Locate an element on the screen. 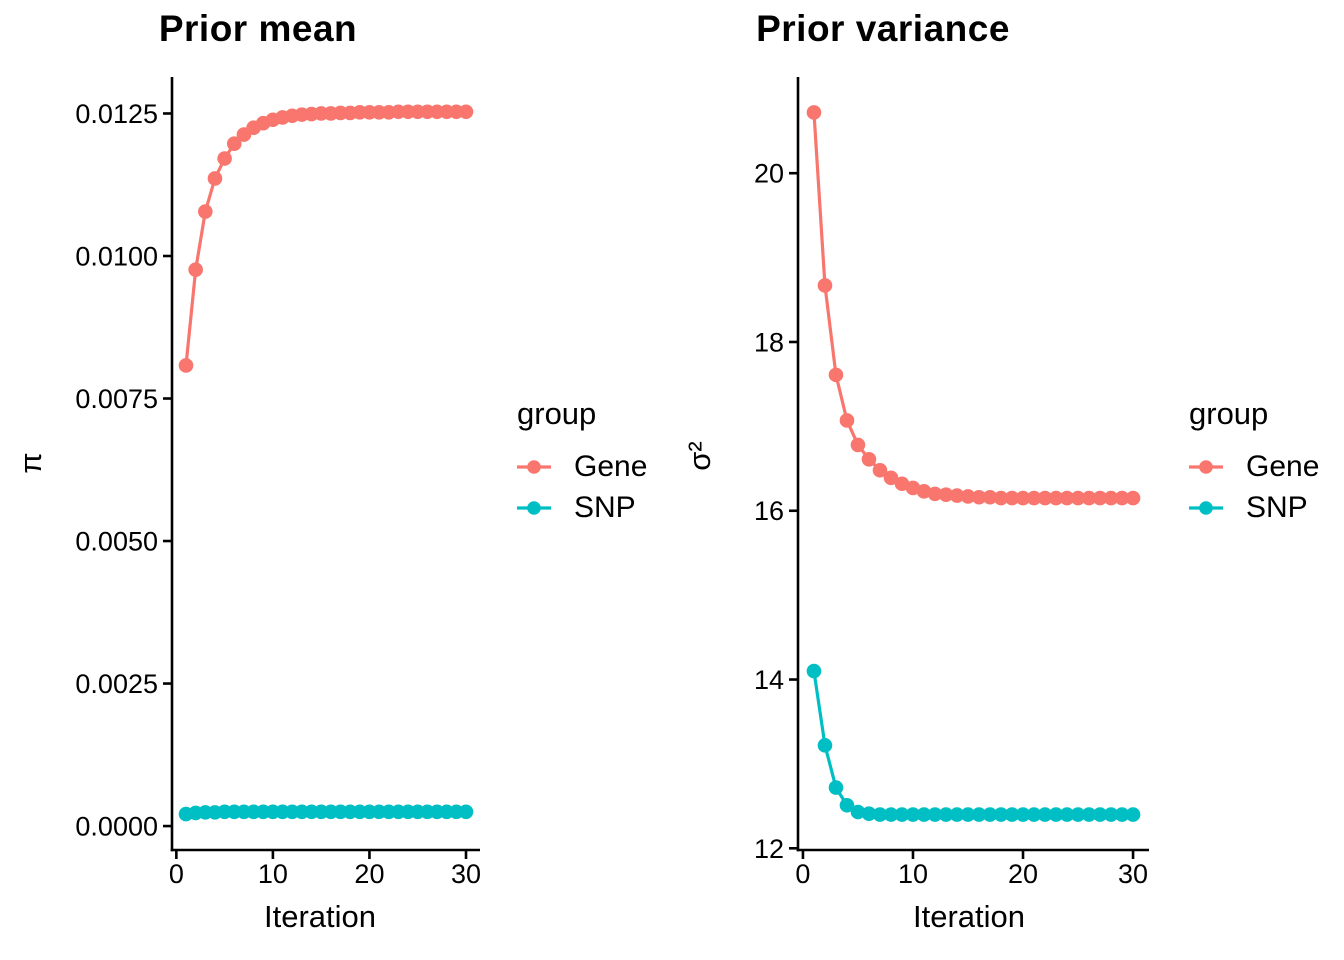 Image resolution: width=1344 pixels, height=960 pixels. legend-right: group Gene SNP is located at coordinates (1254, 462).